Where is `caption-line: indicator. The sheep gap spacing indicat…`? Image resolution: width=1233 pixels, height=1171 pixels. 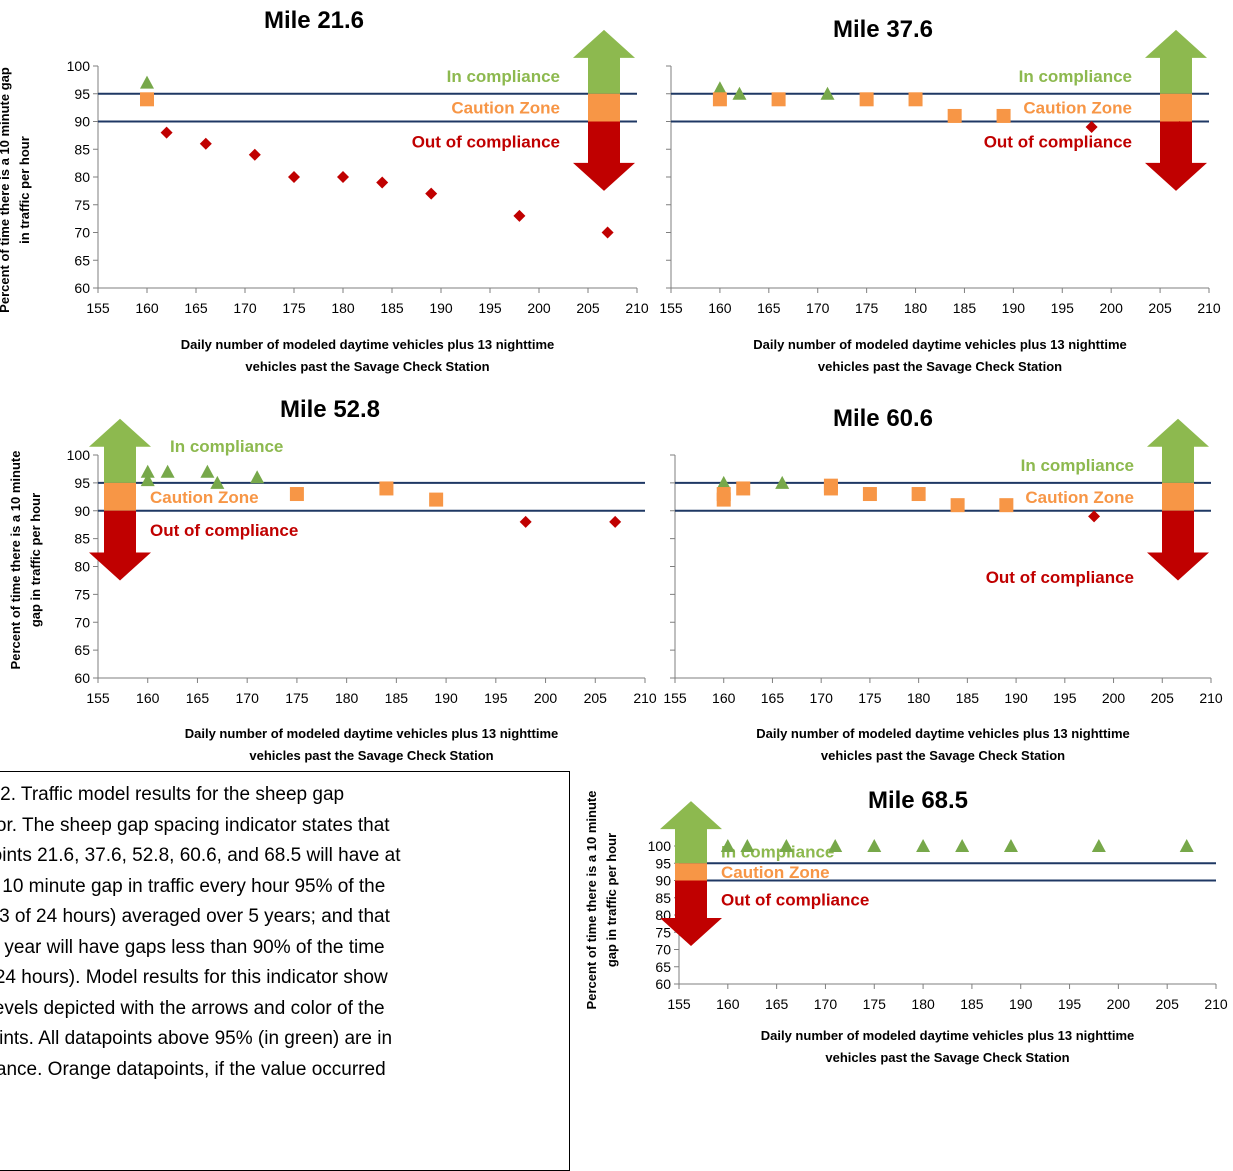 caption-line: indicator. The sheep gap spacing indicat… is located at coordinates (195, 825).